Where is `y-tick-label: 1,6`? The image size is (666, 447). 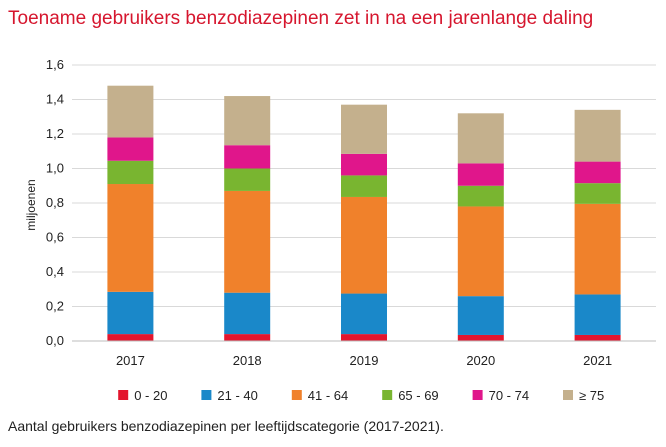 y-tick-label: 1,6 is located at coordinates (55, 64).